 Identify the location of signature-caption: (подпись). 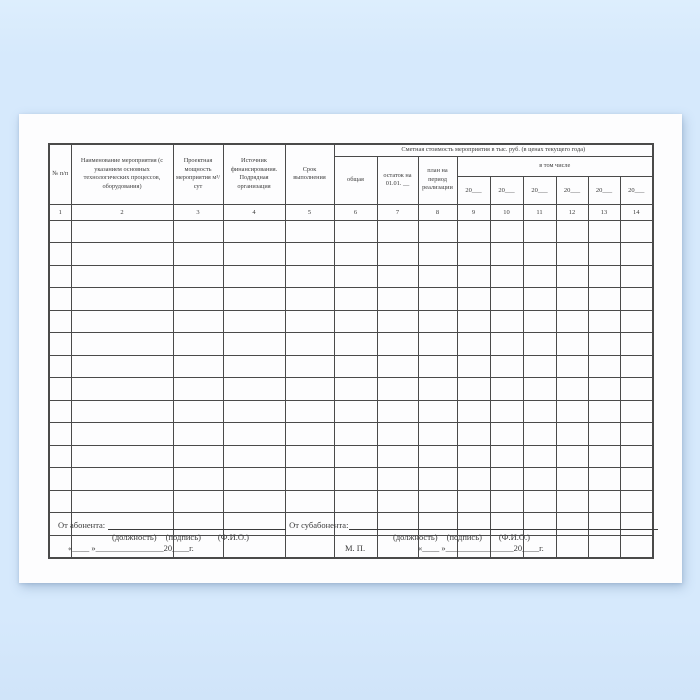
(183, 537).